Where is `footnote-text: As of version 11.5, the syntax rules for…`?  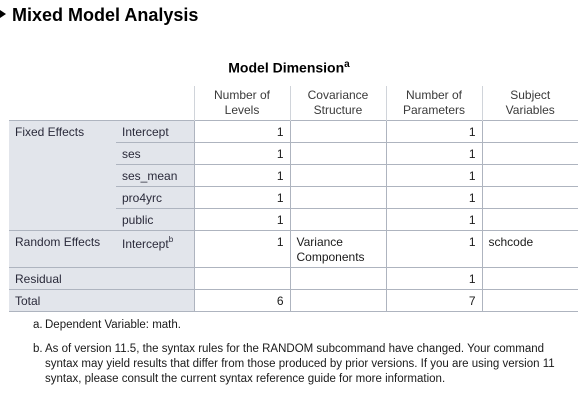
footnote-text: As of version 11.5, the syntax rules for… is located at coordinates (300, 364).